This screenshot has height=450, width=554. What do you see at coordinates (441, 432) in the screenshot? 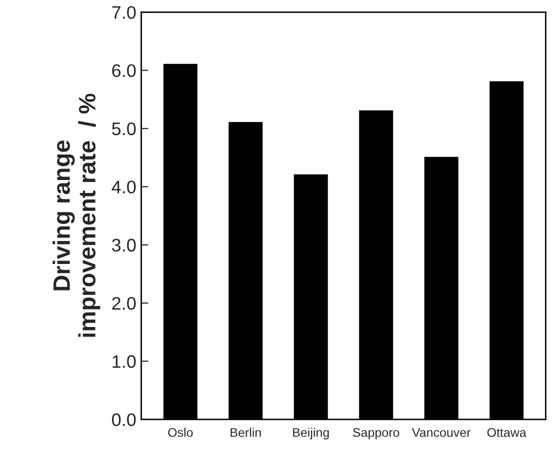
I see `x-tick-label: Vancouver` at bounding box center [441, 432].